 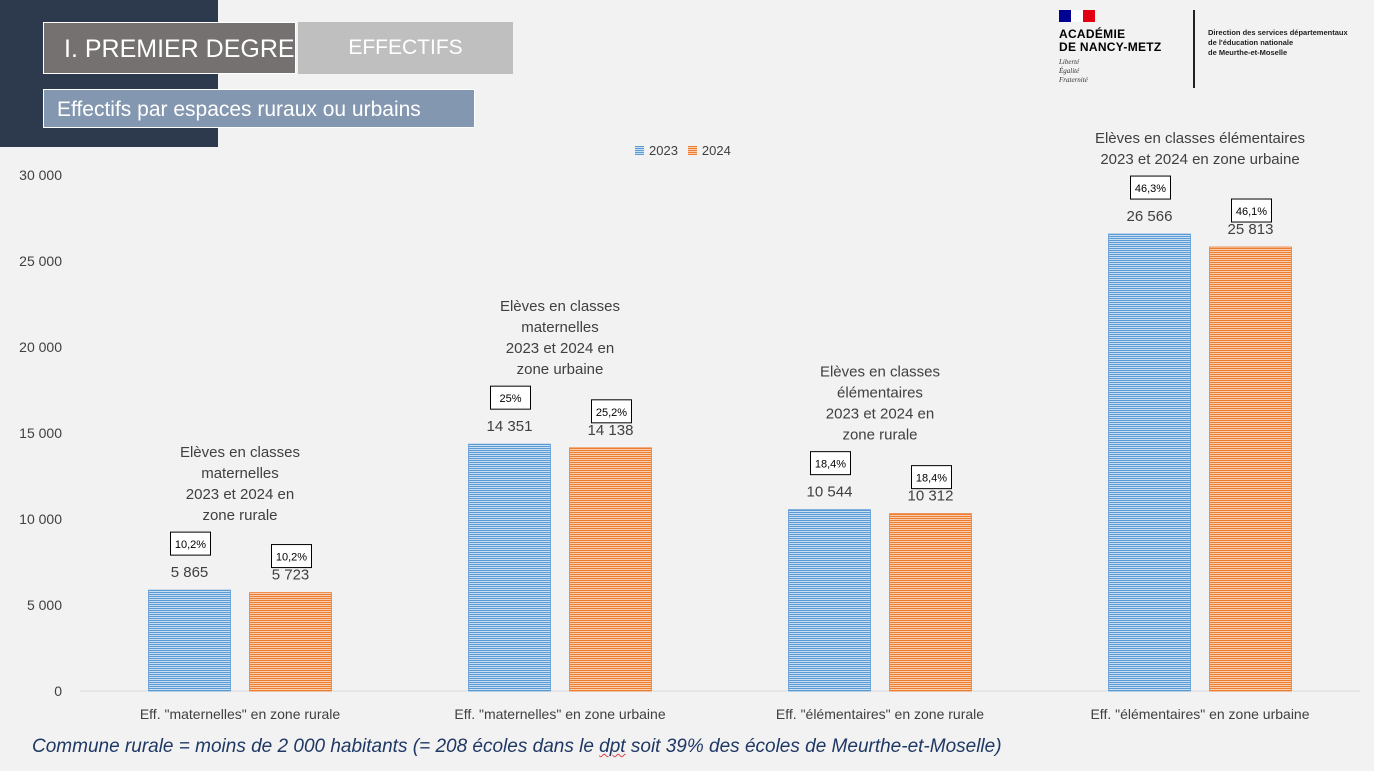 I want to click on french-flag-icon, so click(x=1077, y=16).